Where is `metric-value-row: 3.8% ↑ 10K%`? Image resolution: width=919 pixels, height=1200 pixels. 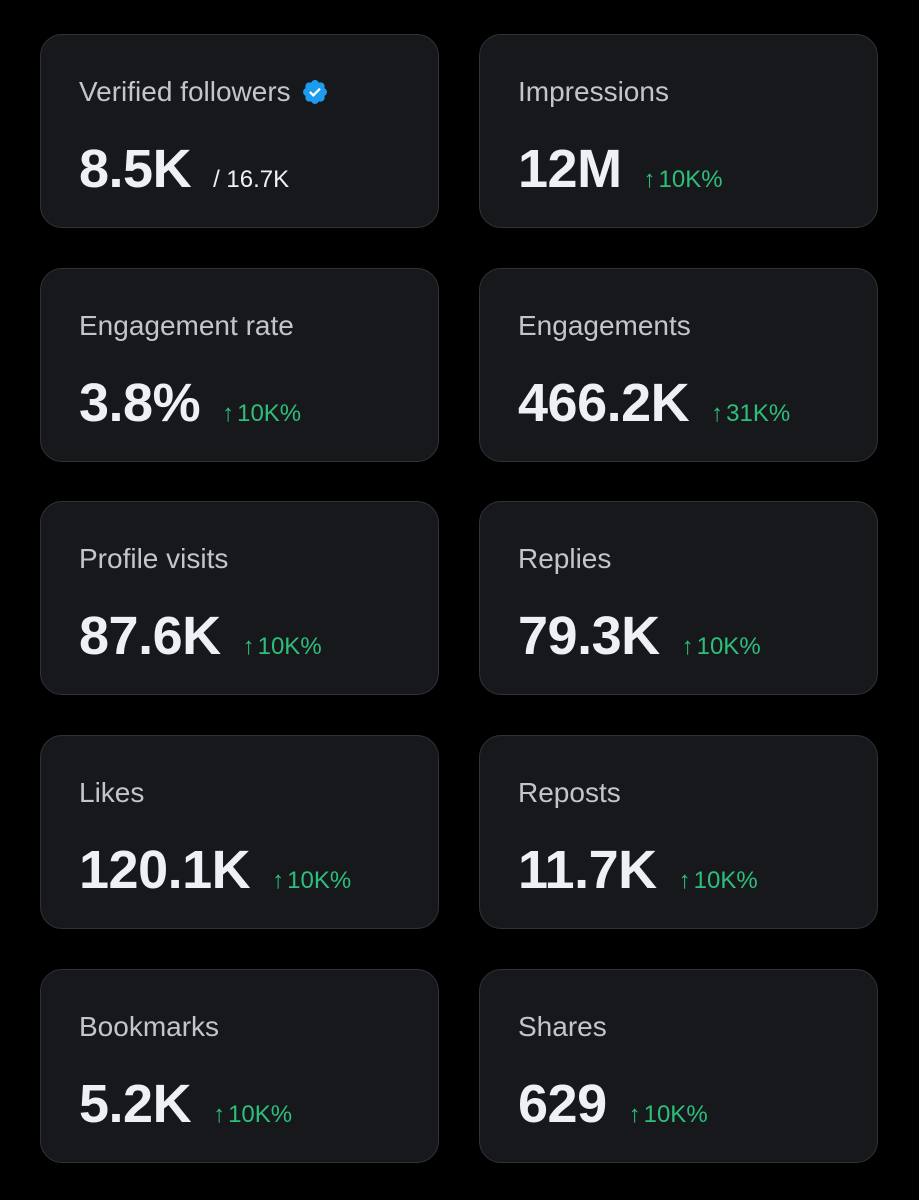 metric-value-row: 3.8% ↑ 10K% is located at coordinates (190, 403).